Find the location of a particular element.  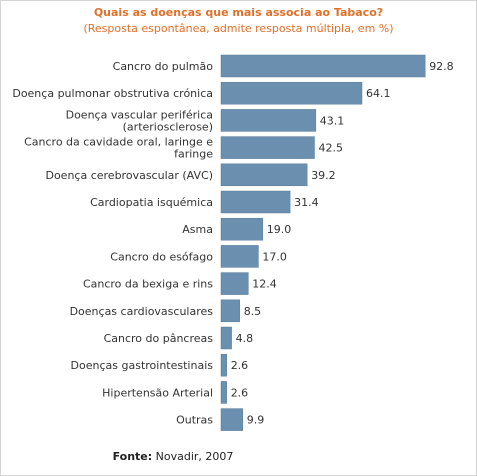

category-label-12: Hipertensão Arterial is located at coordinates (157, 392).